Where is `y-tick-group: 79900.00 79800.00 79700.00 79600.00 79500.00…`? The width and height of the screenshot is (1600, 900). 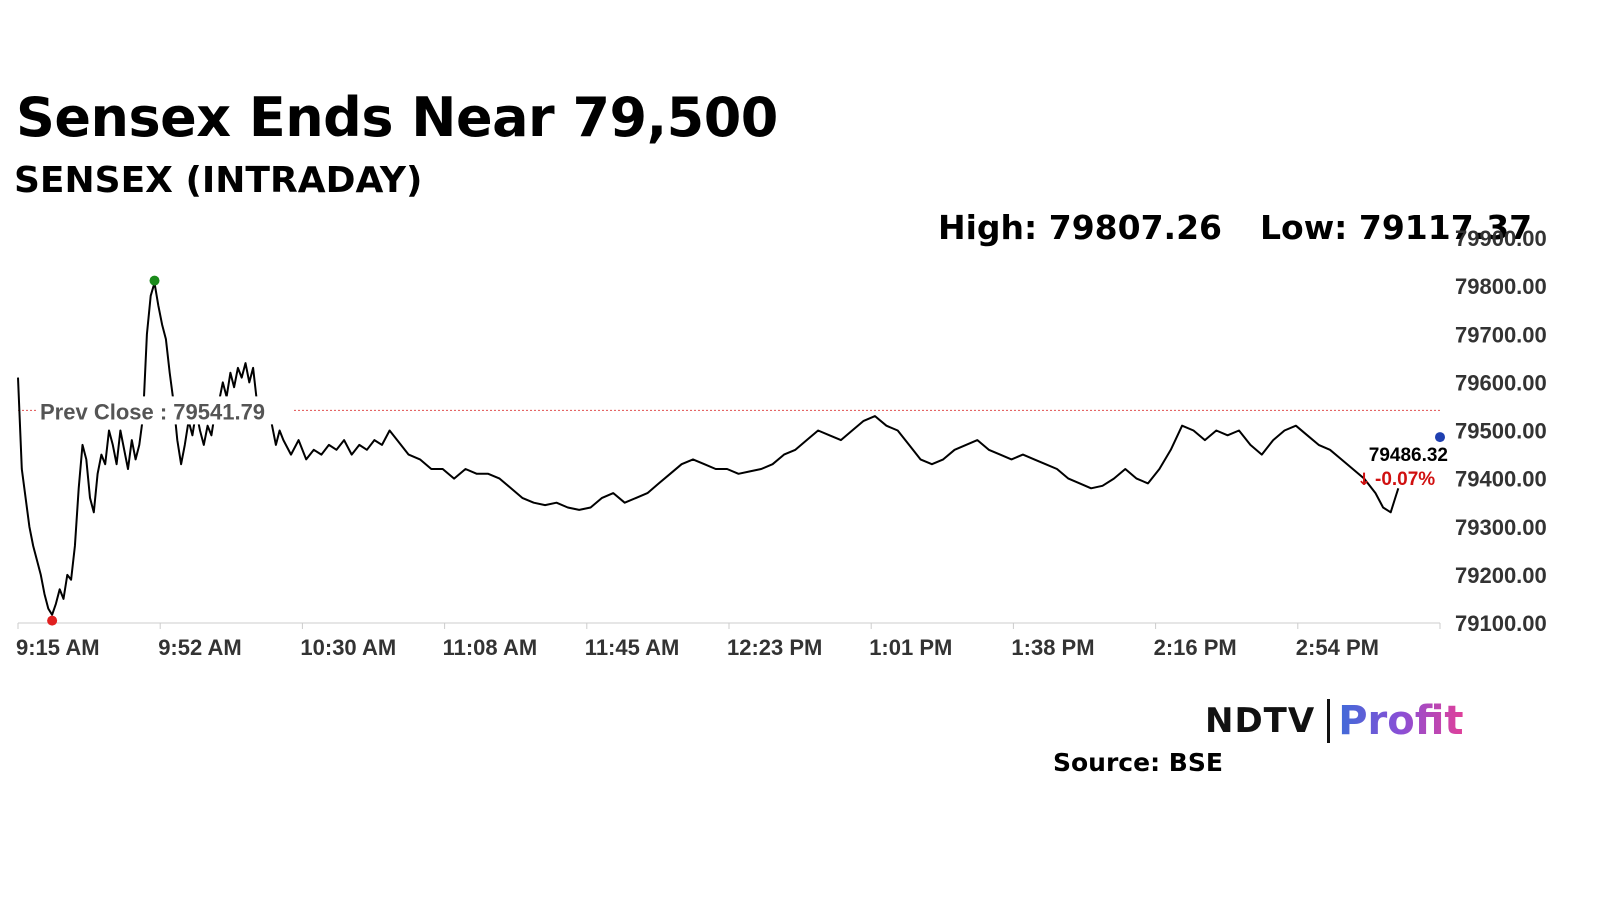 y-tick-group: 79900.00 79800.00 79700.00 79600.00 79500.00… is located at coordinates (1501, 431).